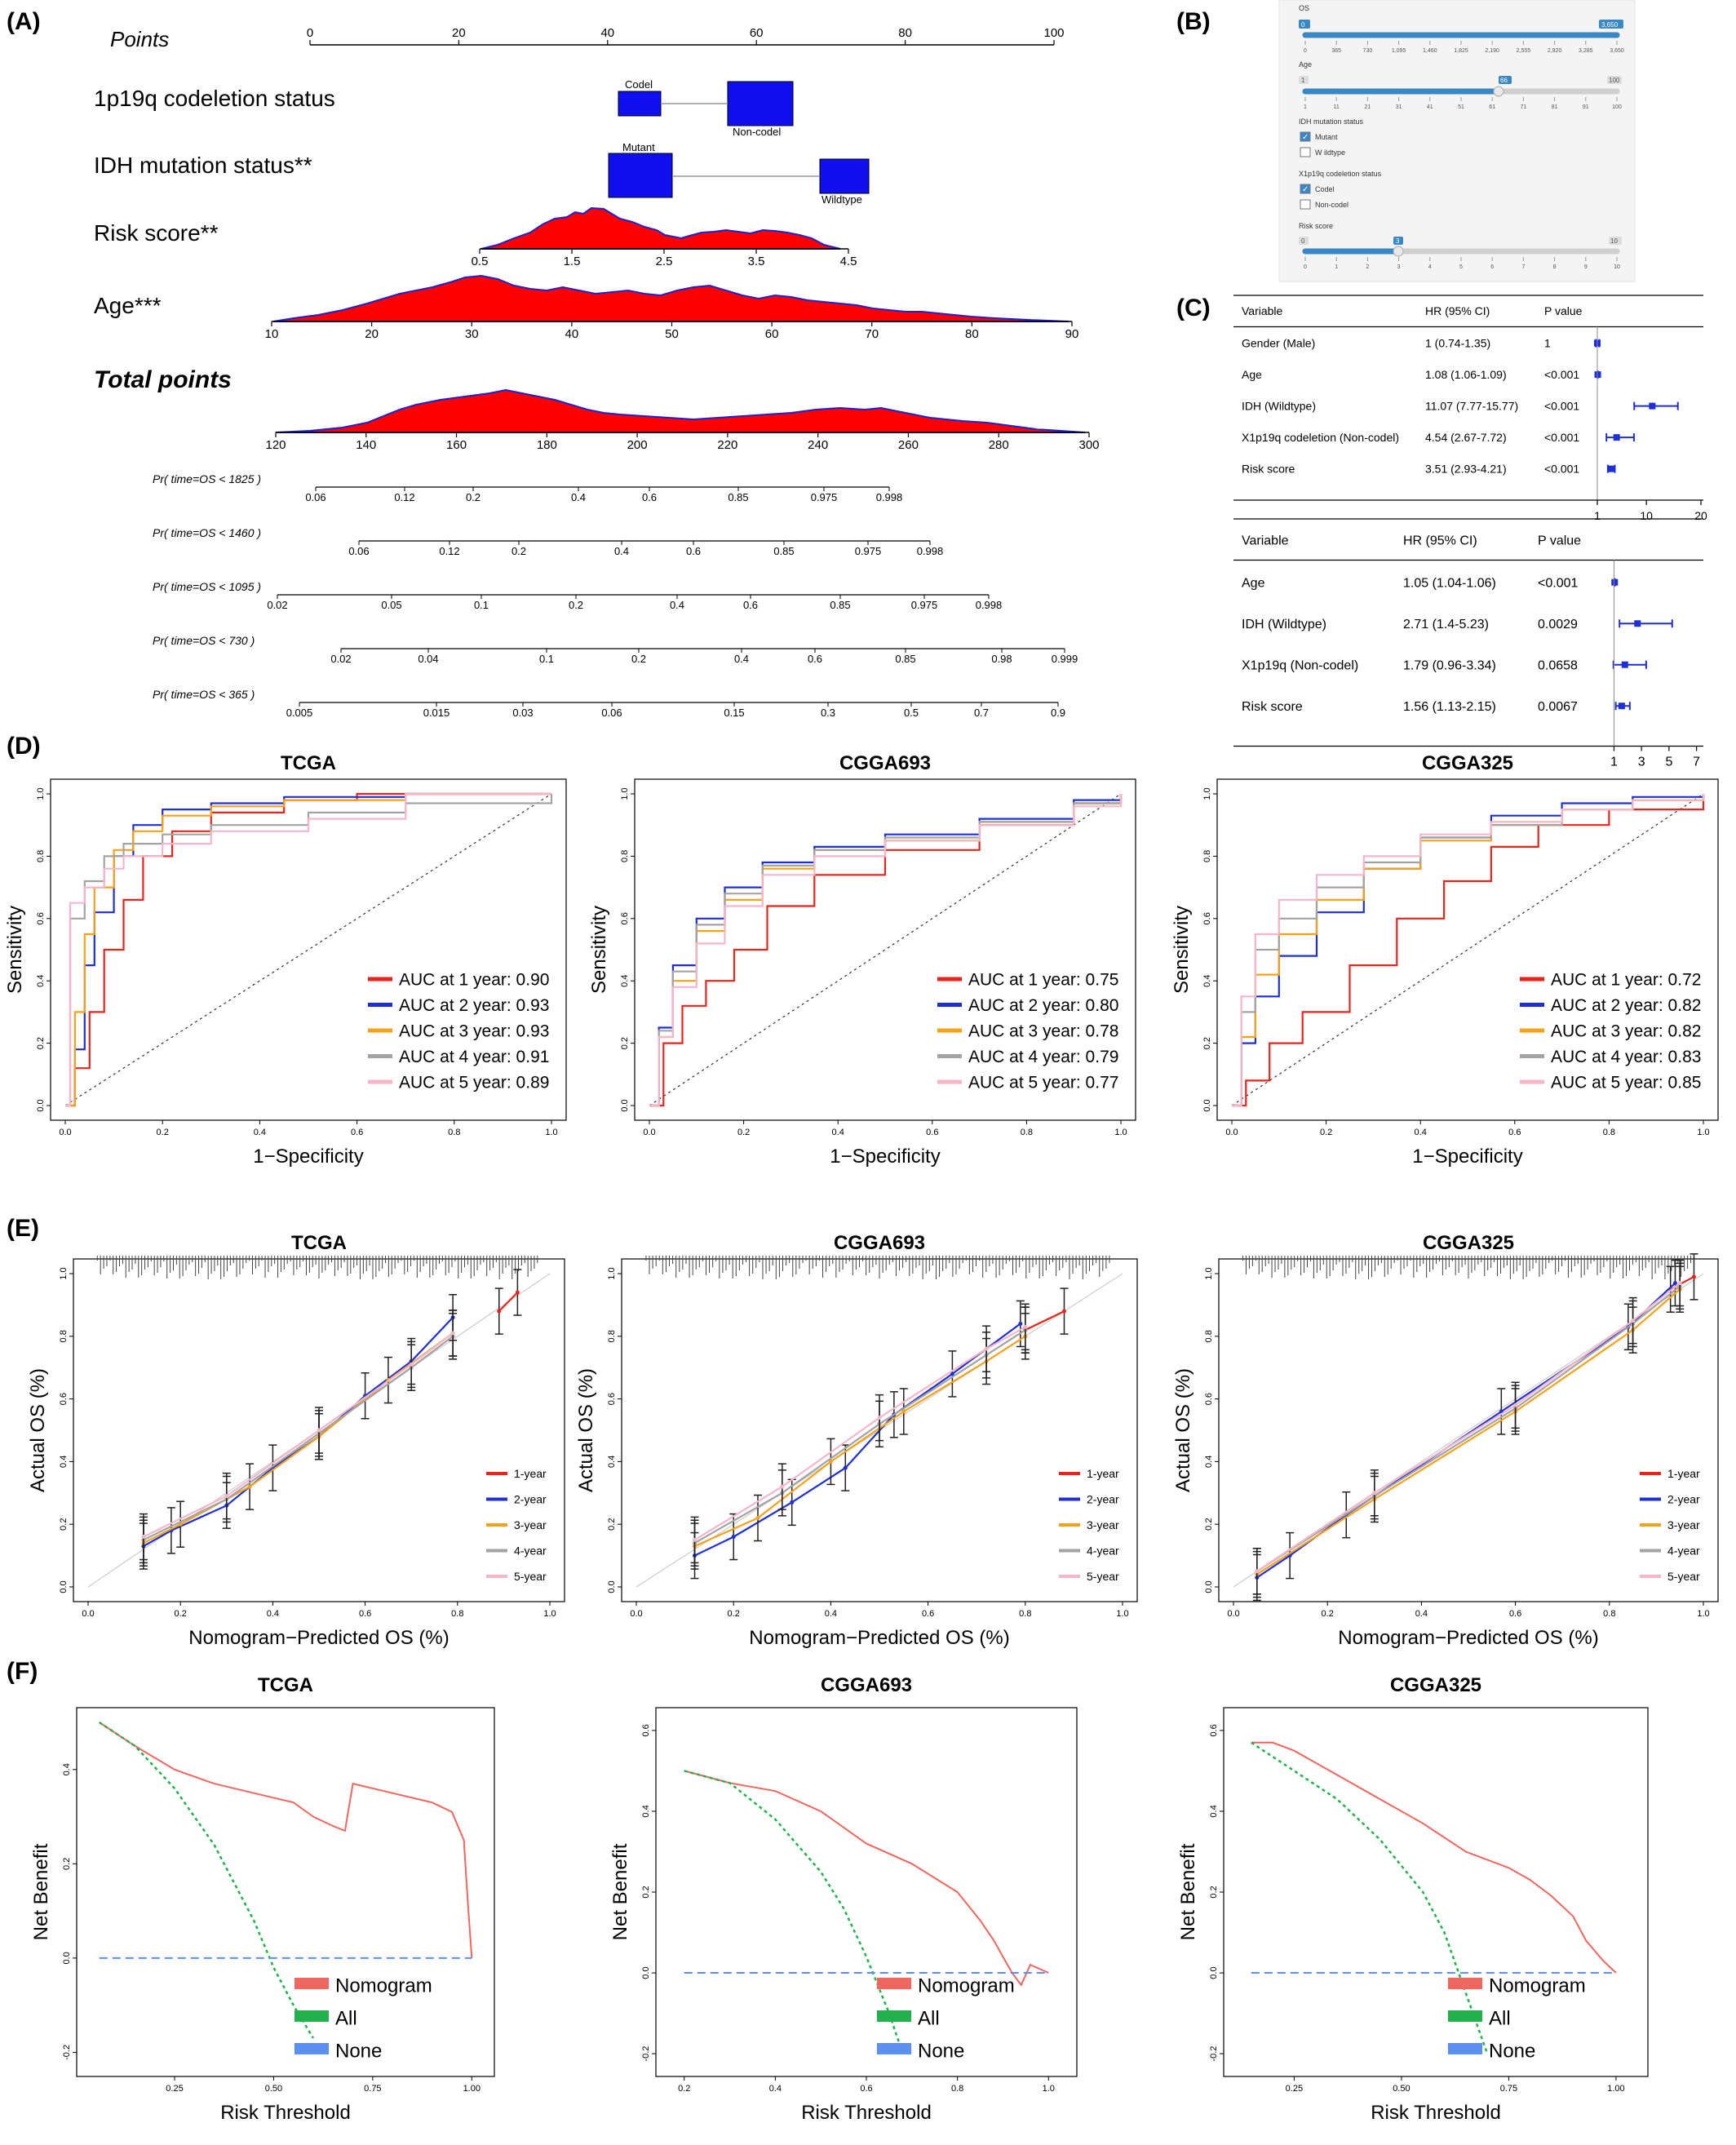 This screenshot has width=1736, height=2145. I want to click on tick-label: 0.98, so click(1001, 659).